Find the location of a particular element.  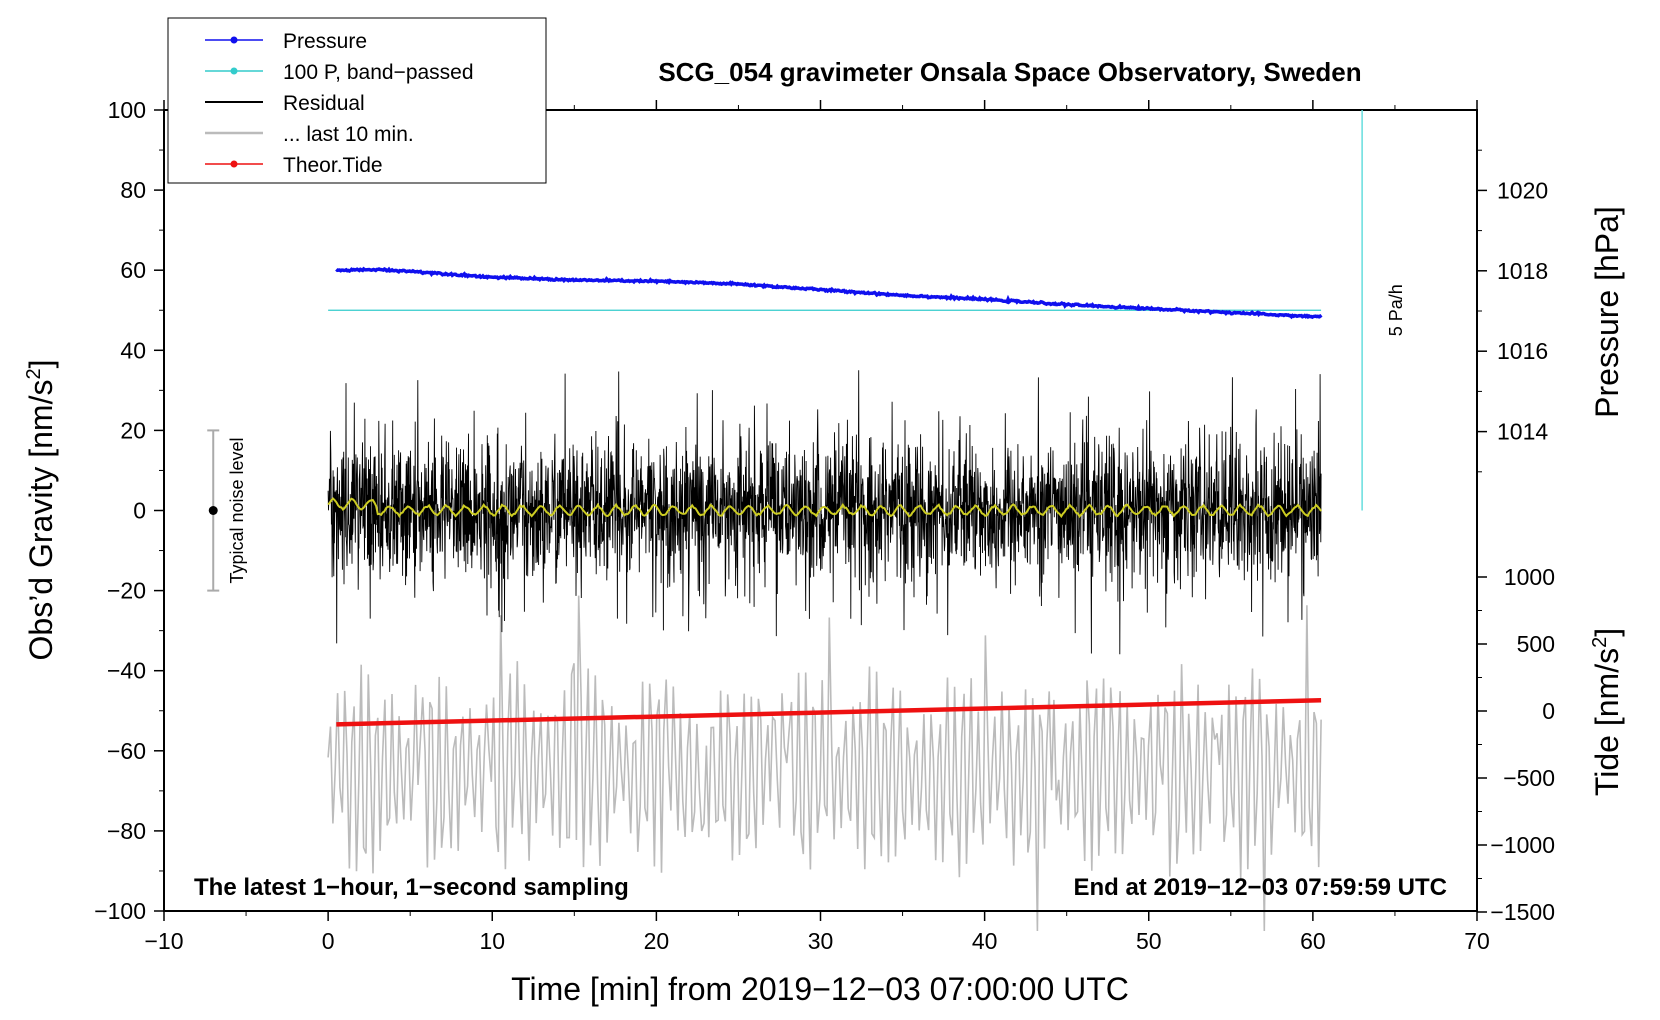

legend-label-tide: Theor.Tide is located at coordinates (333, 165).